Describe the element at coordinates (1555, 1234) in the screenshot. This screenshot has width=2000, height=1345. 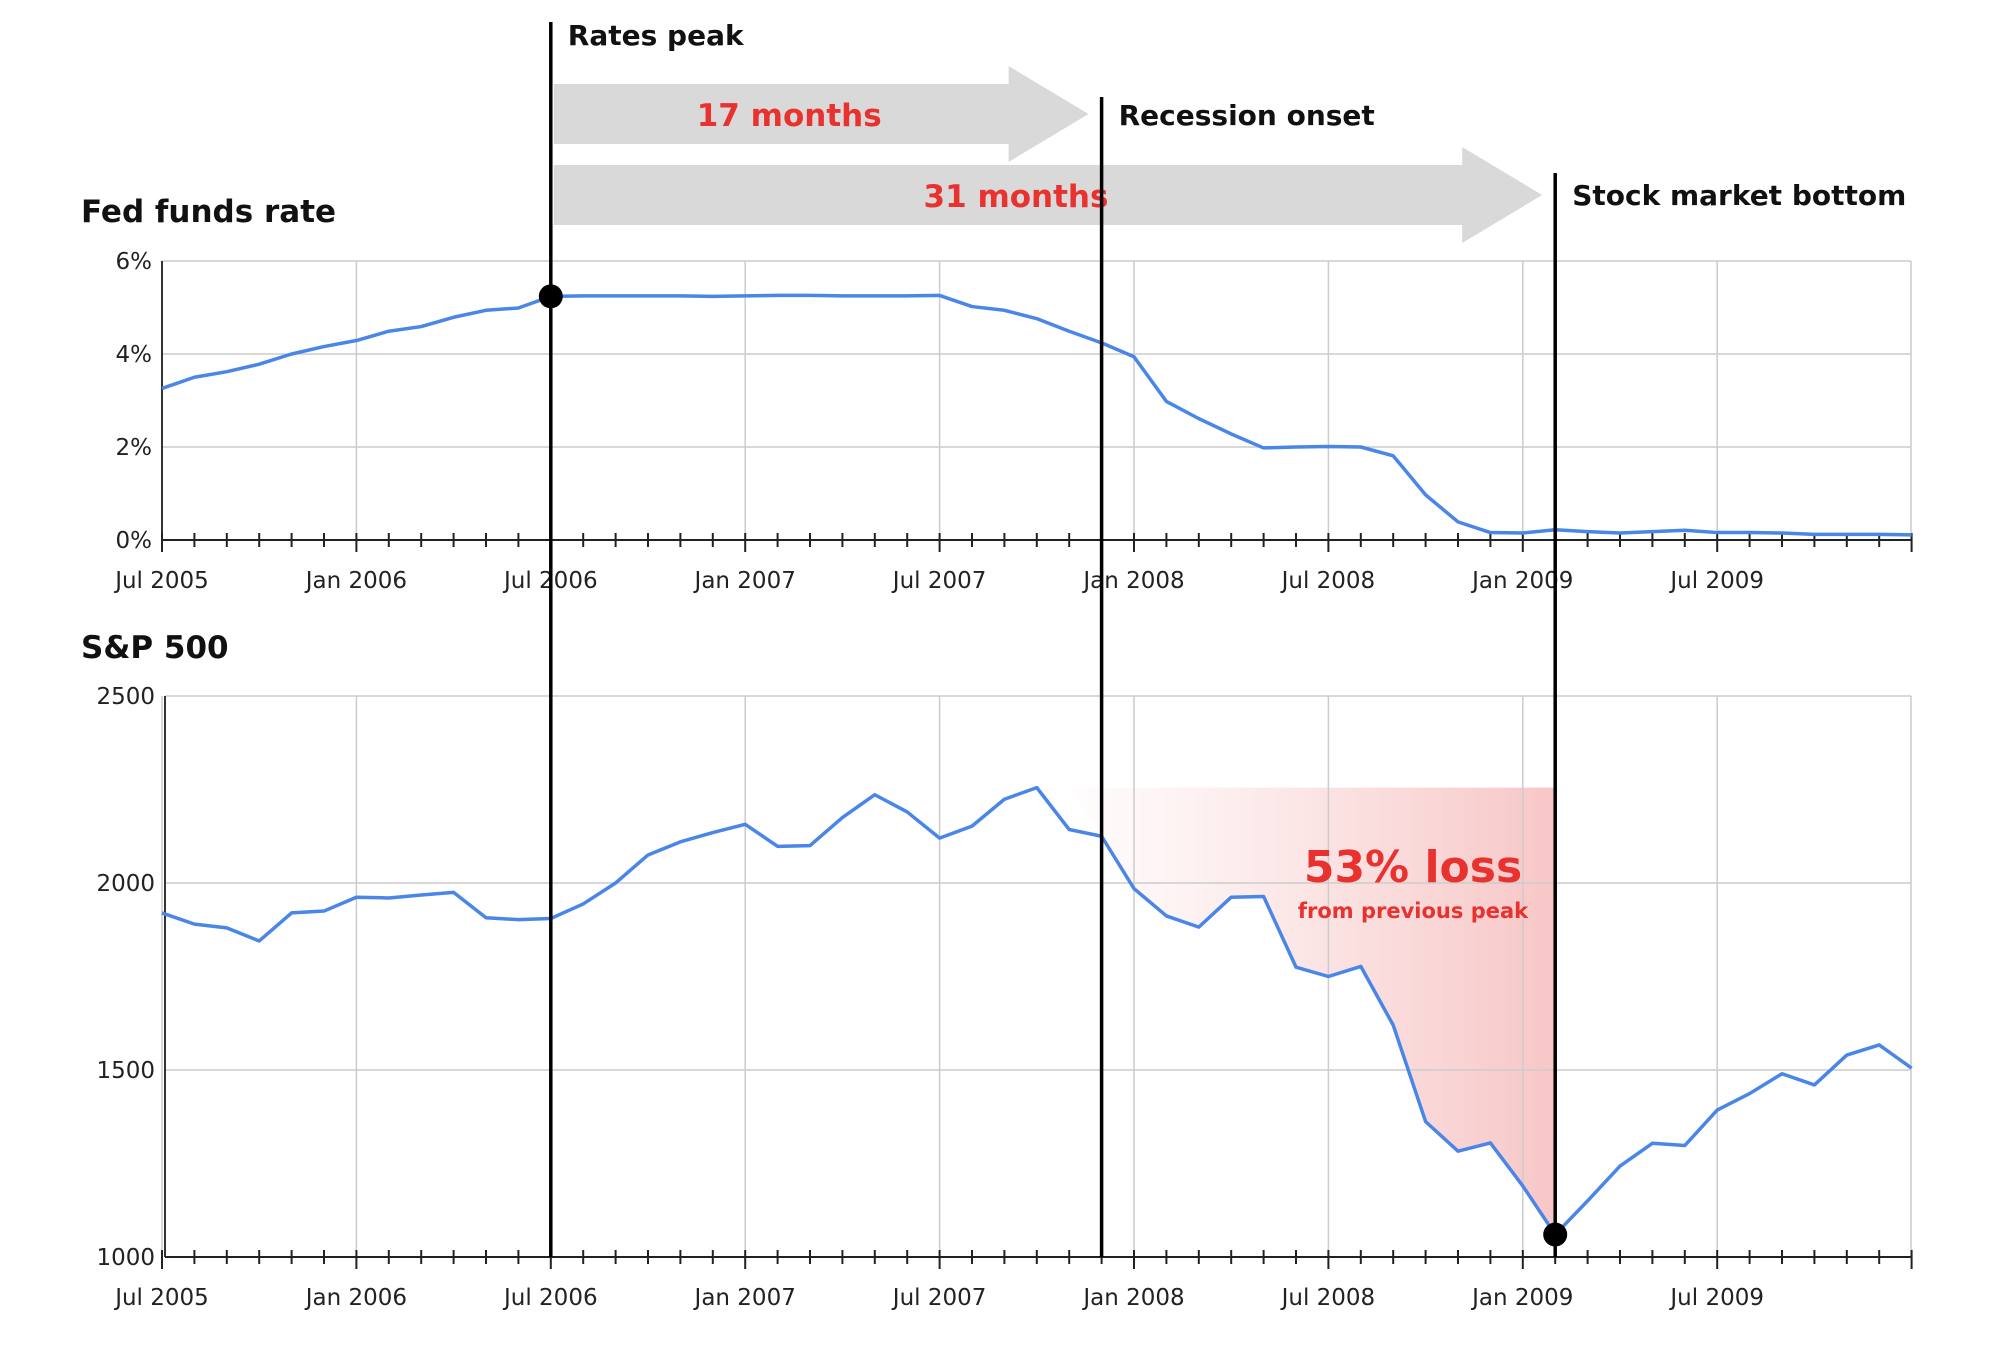
I see `sp-highlight-point` at that location.